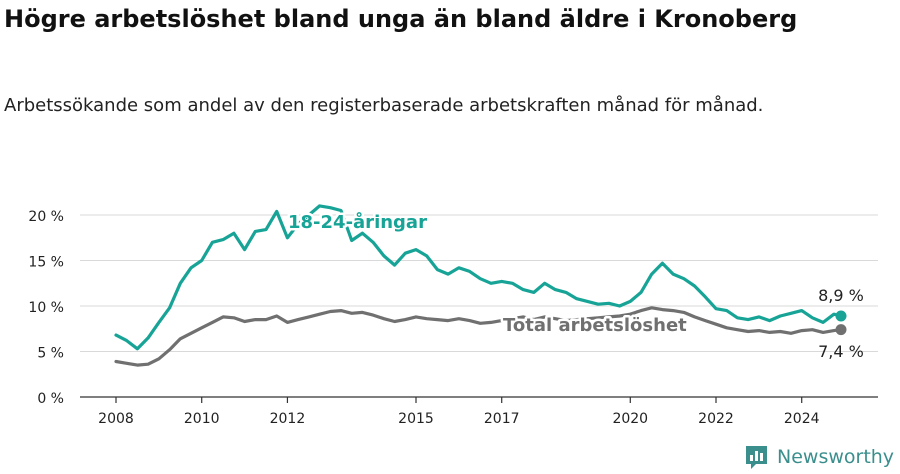 This screenshot has width=900, height=474. What do you see at coordinates (841, 330) in the screenshot?
I see `end-point-total` at bounding box center [841, 330].